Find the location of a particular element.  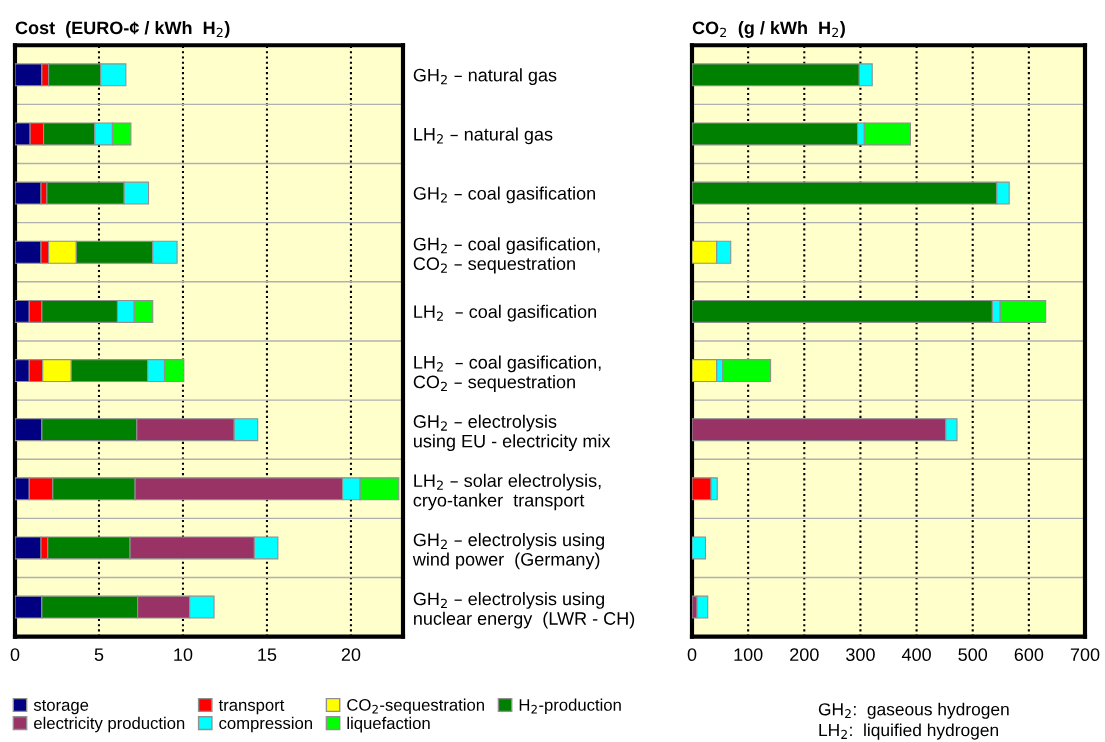

legend-label: compression is located at coordinates (265, 724).